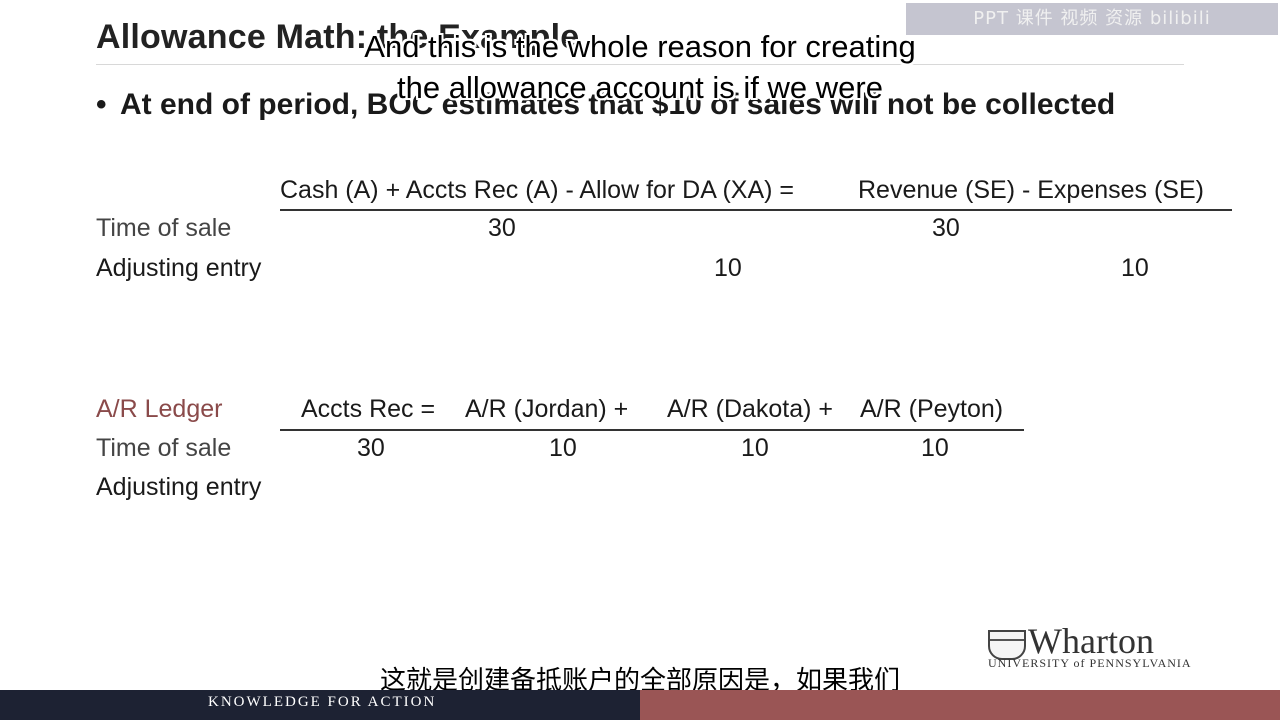 The image size is (1280, 720). Describe the element at coordinates (159, 409) in the screenshot. I see `ledger-label: A/R Ledger` at that location.